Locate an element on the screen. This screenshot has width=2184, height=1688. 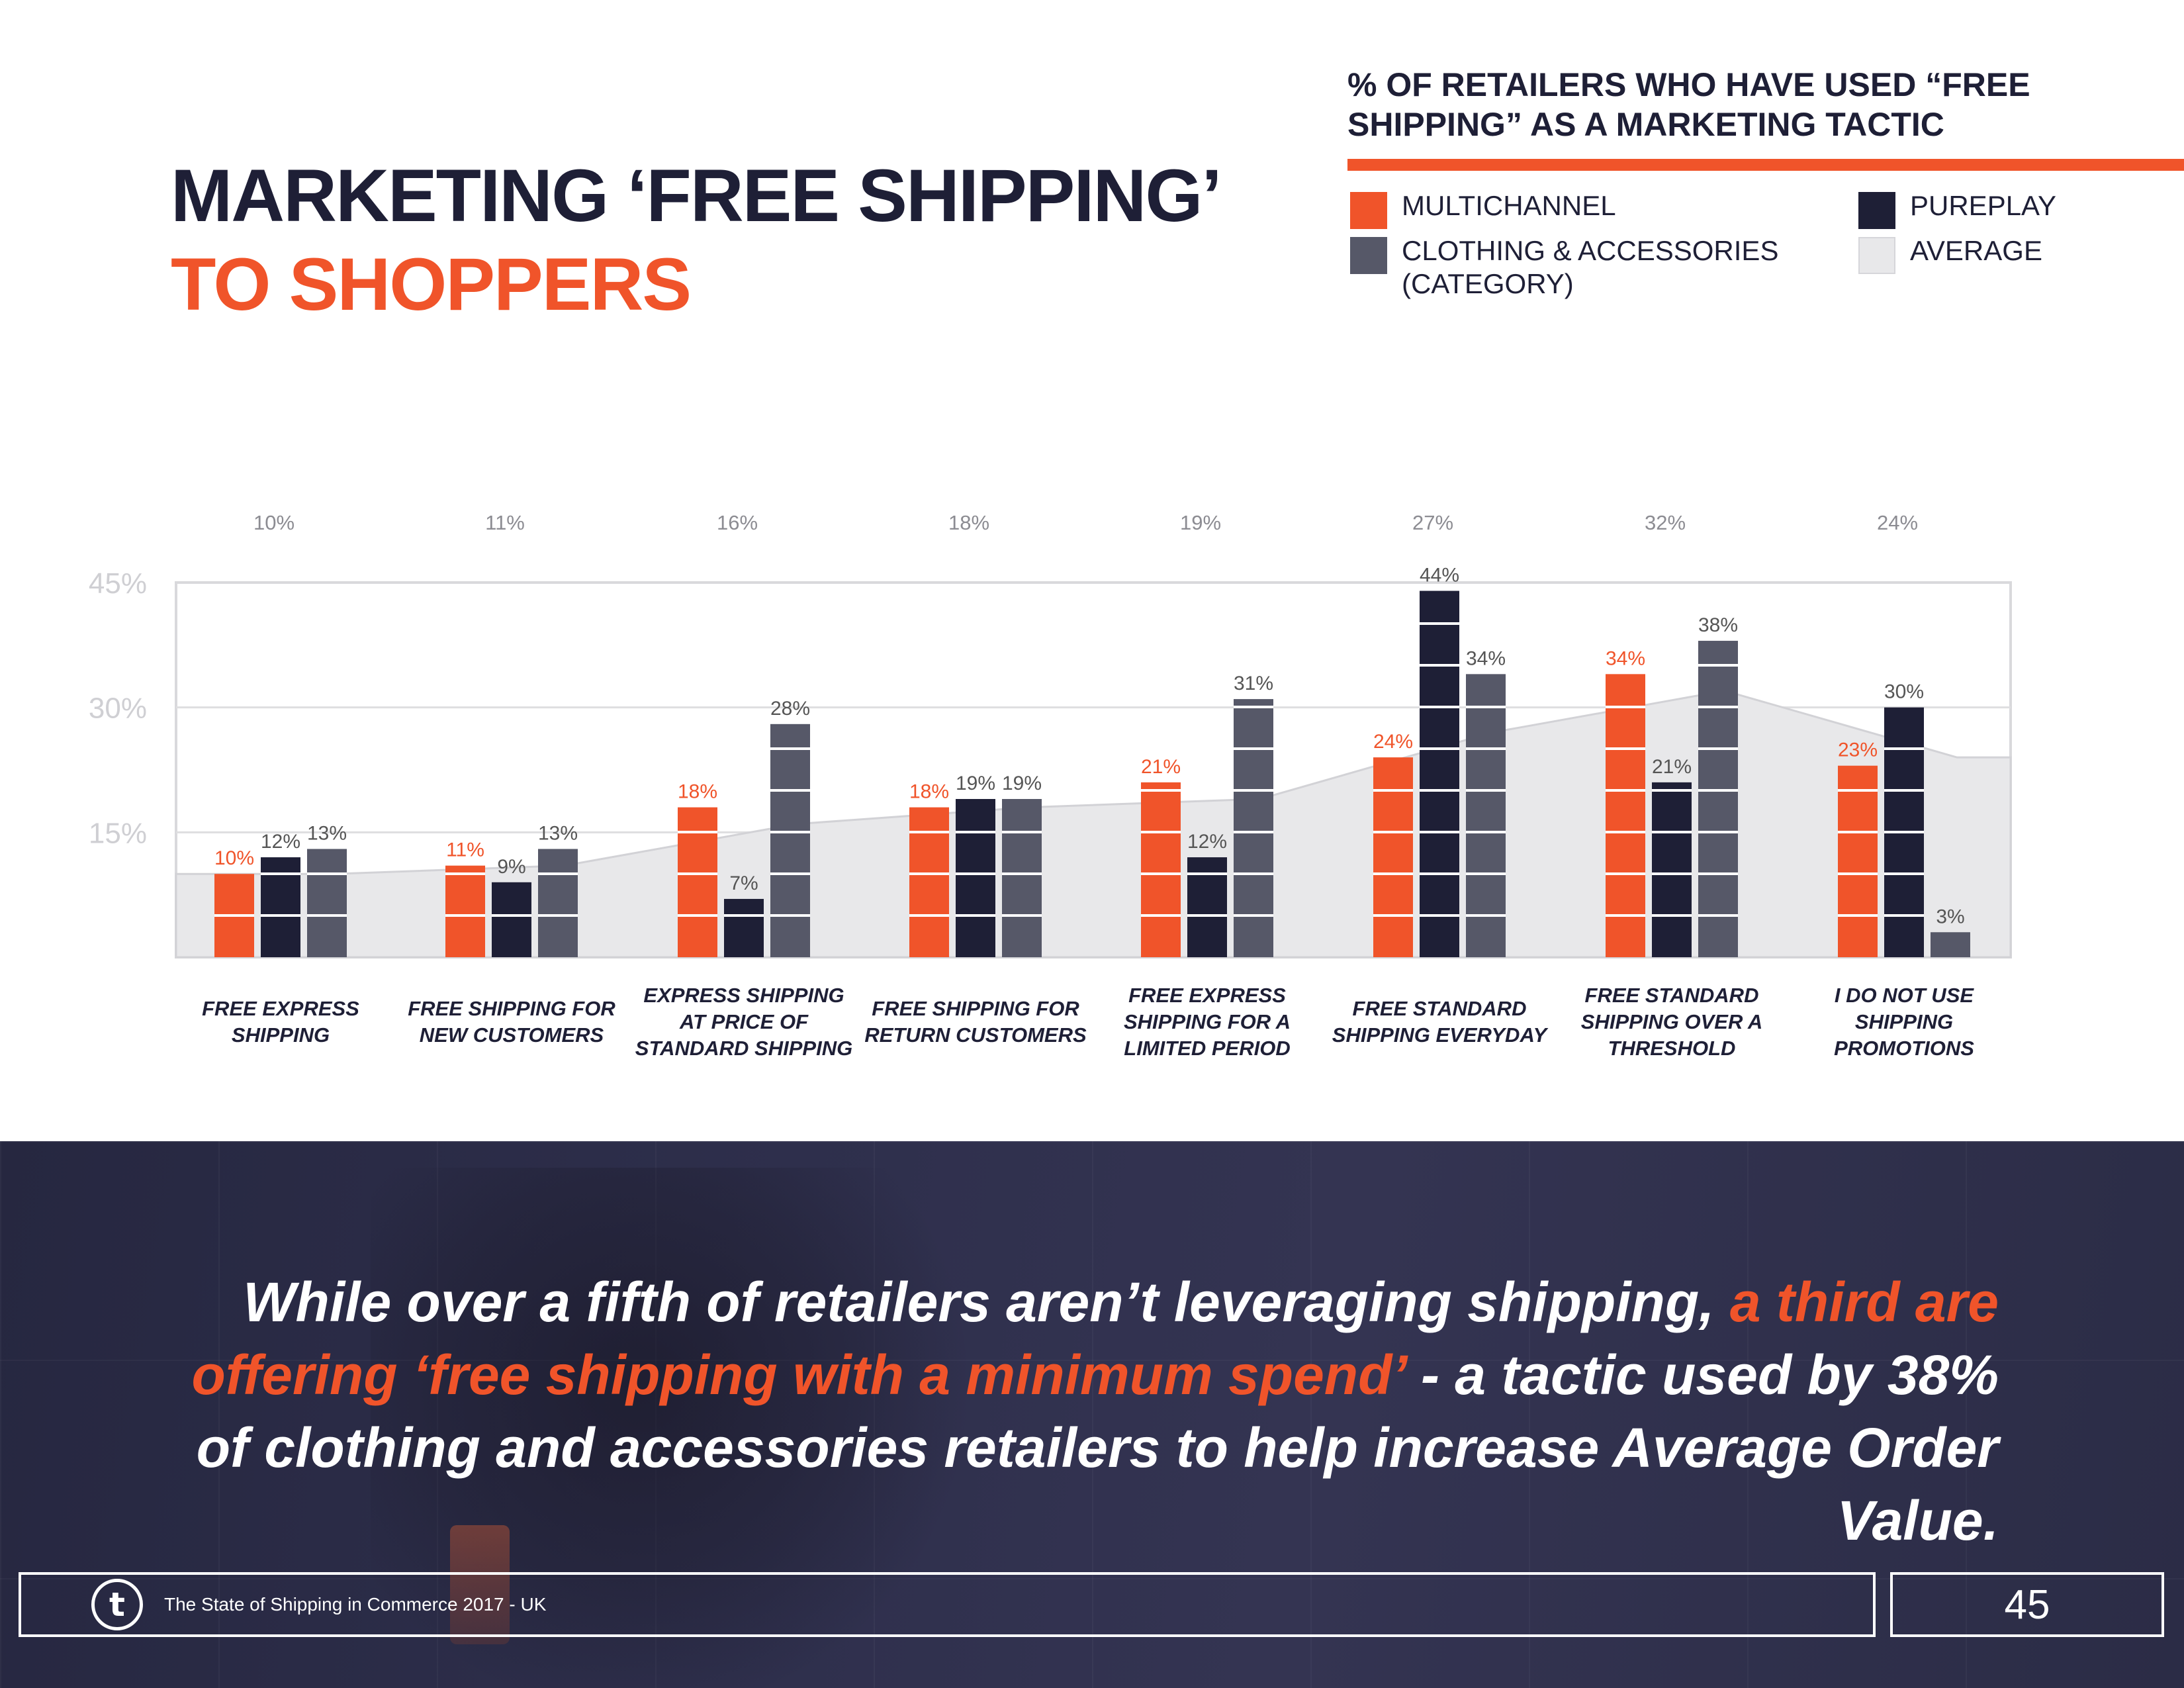
average-value-label: 24% is located at coordinates (1897, 522).